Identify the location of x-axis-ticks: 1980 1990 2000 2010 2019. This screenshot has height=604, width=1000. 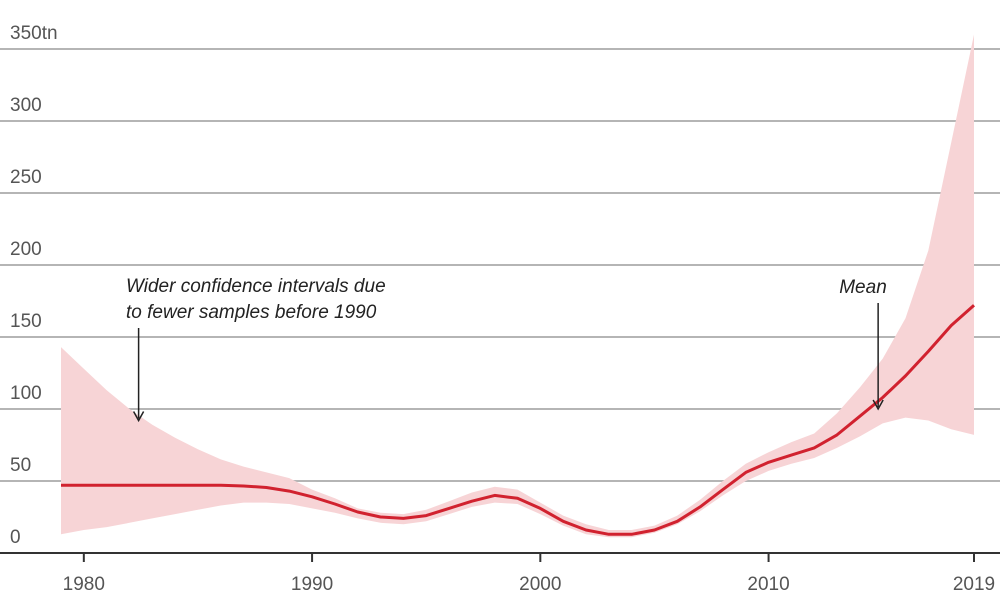
(529, 574).